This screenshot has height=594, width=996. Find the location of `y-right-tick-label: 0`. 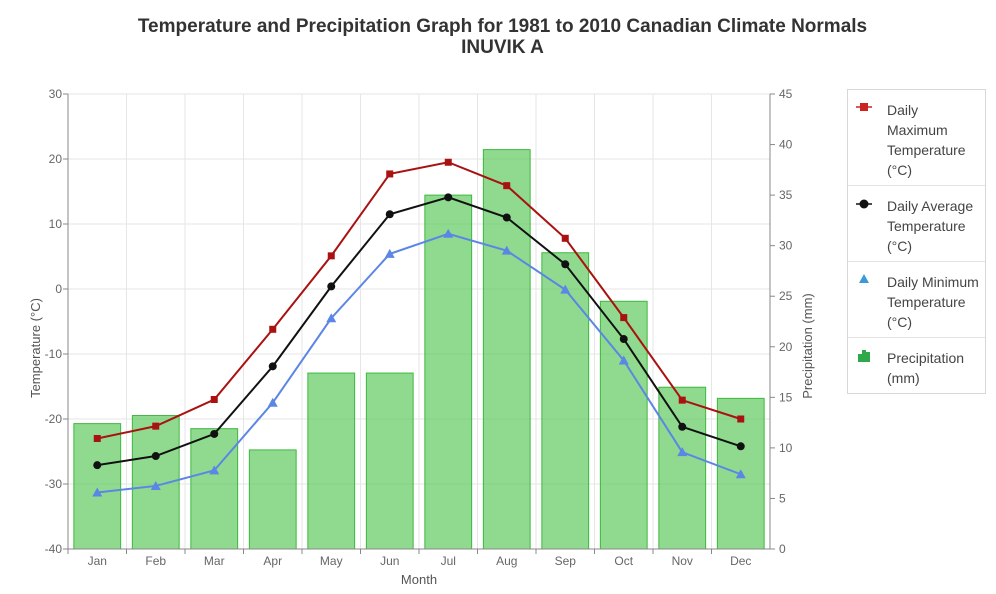

y-right-tick-label: 0 is located at coordinates (782, 549).